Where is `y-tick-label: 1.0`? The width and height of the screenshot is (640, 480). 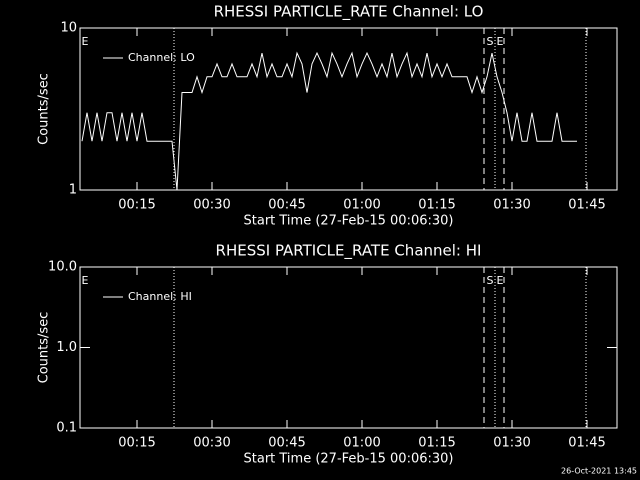
y-tick-label: 1.0 is located at coordinates (66, 347).